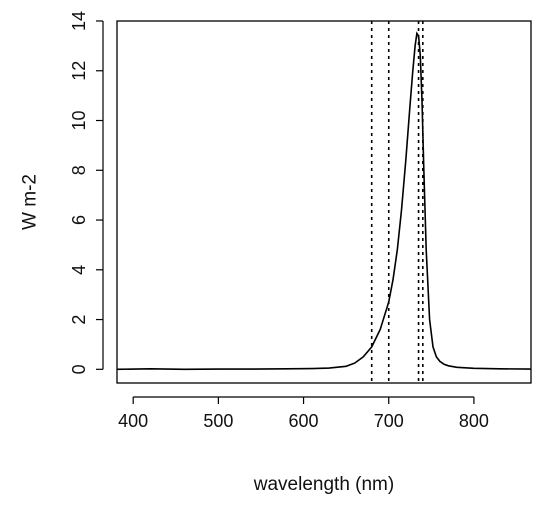 The width and height of the screenshot is (550, 505). What do you see at coordinates (79, 369) in the screenshot?
I see `y-tick-label: 0` at bounding box center [79, 369].